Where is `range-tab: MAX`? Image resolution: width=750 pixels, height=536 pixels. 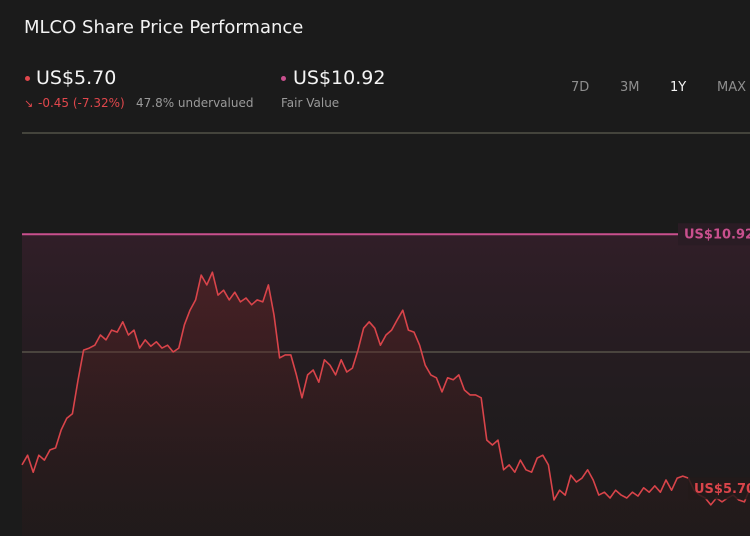 range-tab: MAX is located at coordinates (732, 87).